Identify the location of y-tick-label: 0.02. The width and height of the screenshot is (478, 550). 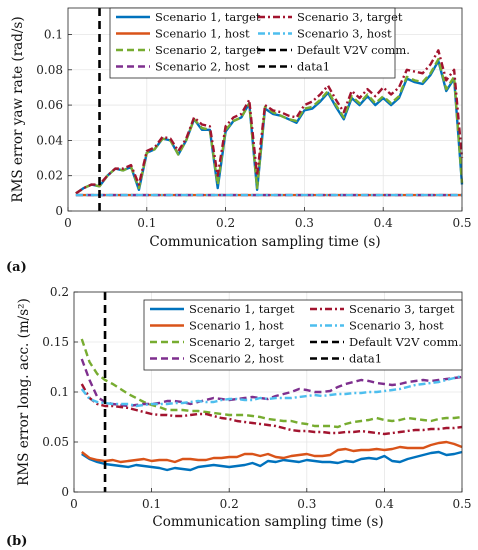
(49, 176).